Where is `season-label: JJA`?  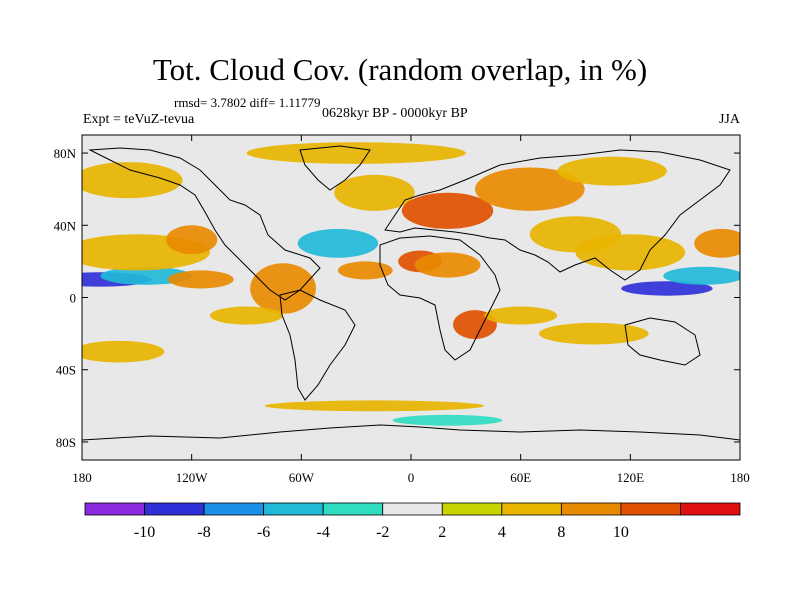
season-label: JJA is located at coordinates (729, 119).